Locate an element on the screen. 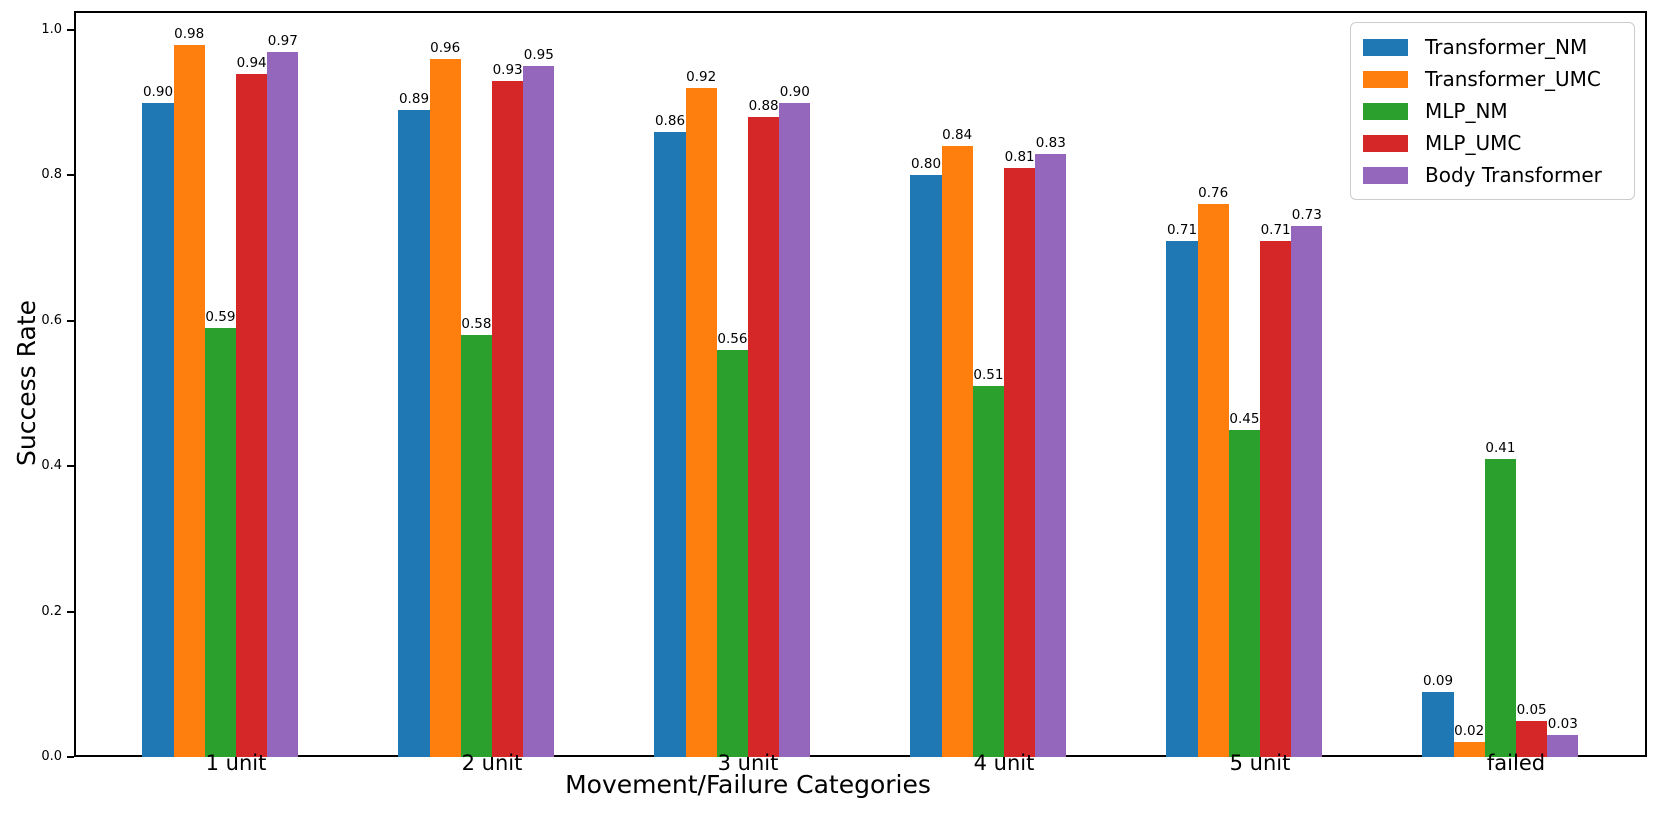 The image size is (1661, 830). legend-item: Transformer_UMC is located at coordinates (1492, 79).